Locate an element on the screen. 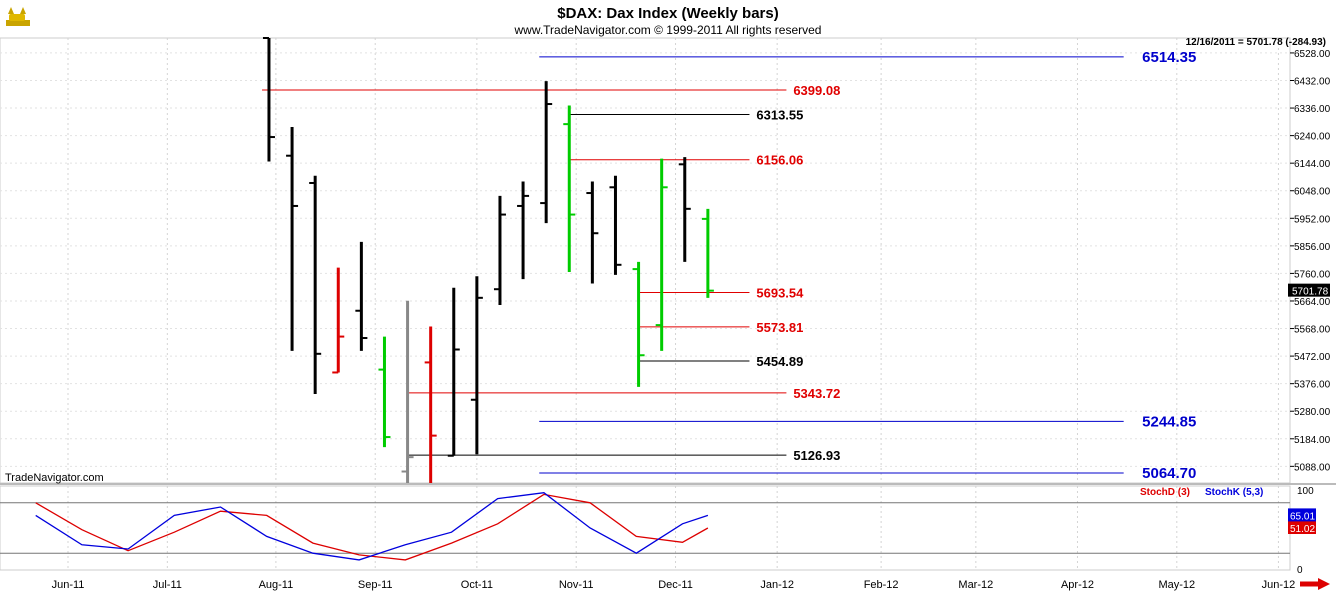 The width and height of the screenshot is (1336, 599). time-tick-label: Aug-11 is located at coordinates (276, 585).